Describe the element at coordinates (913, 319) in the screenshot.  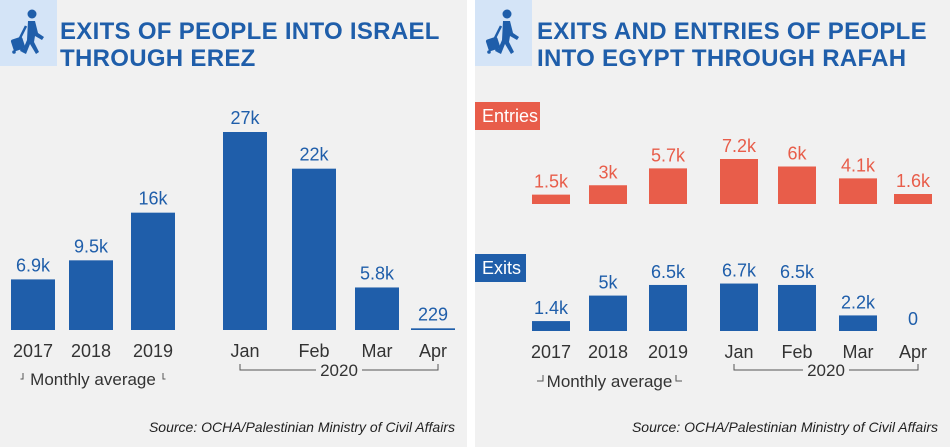
I see `exits-data-label: 0` at that location.